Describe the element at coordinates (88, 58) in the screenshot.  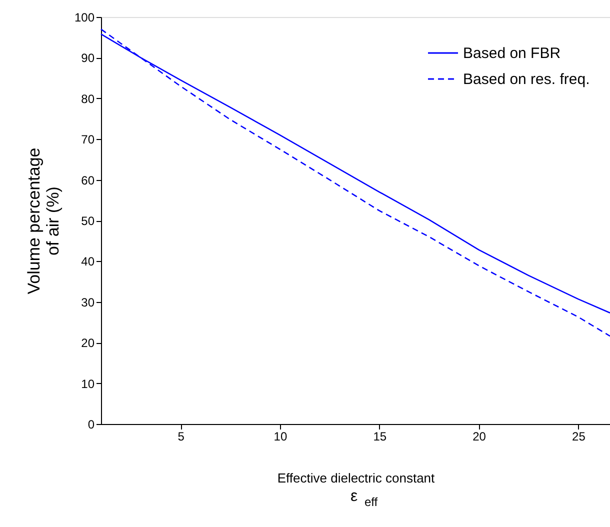
I see `y-tick-label: 90` at that location.